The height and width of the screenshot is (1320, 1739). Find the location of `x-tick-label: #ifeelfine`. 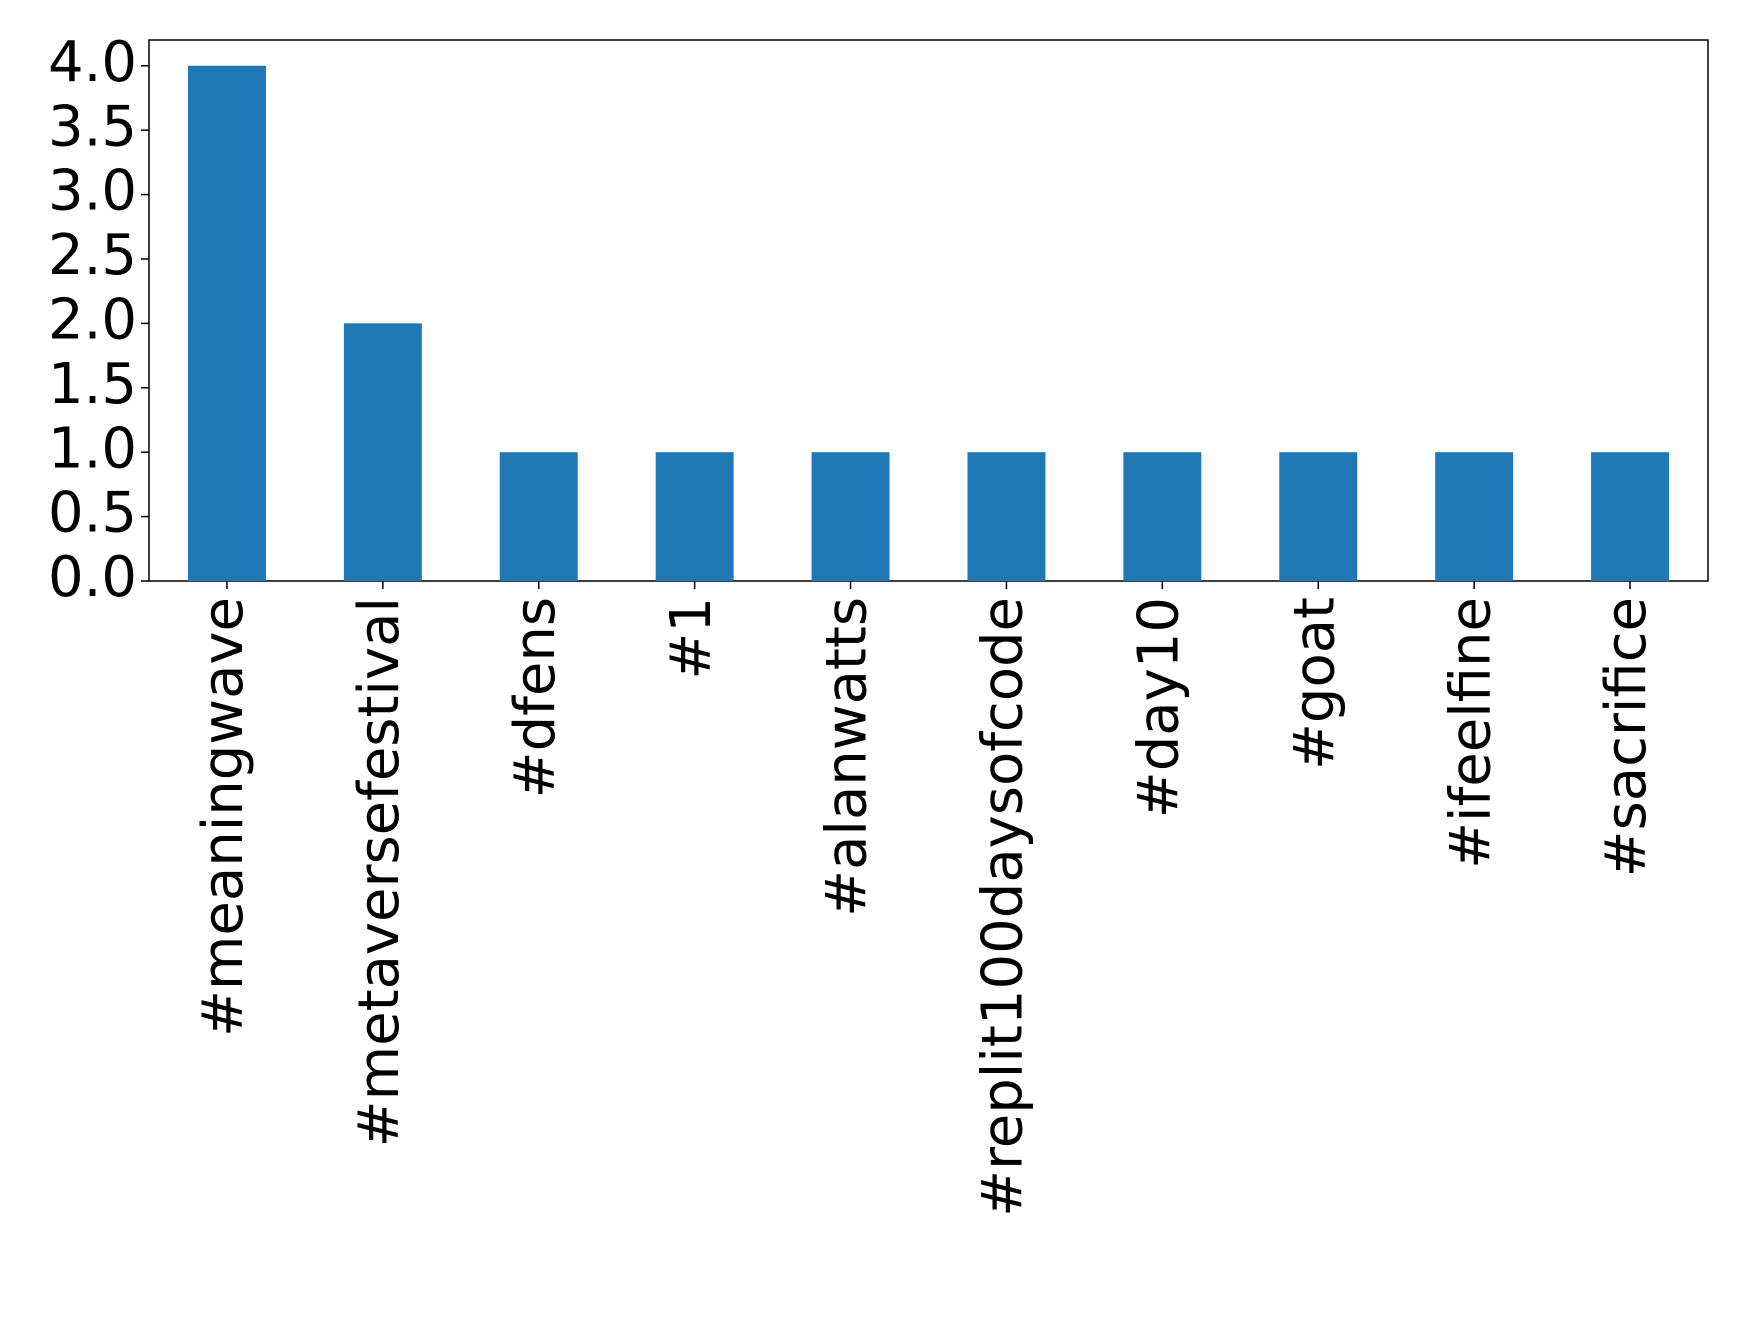

x-tick-label: #ifeelfine is located at coordinates (1470, 733).